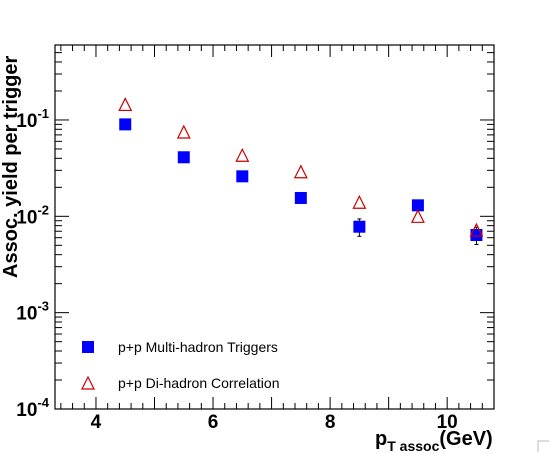  What do you see at coordinates (465, 439) in the screenshot?
I see `x-axis-title-unit: (GeV)` at bounding box center [465, 439].